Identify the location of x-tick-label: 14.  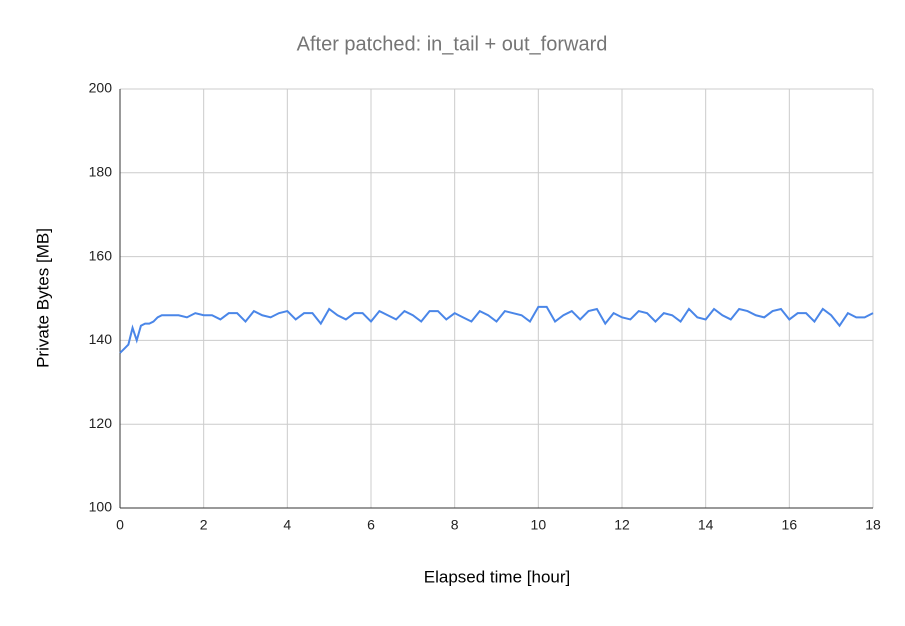
(706, 525).